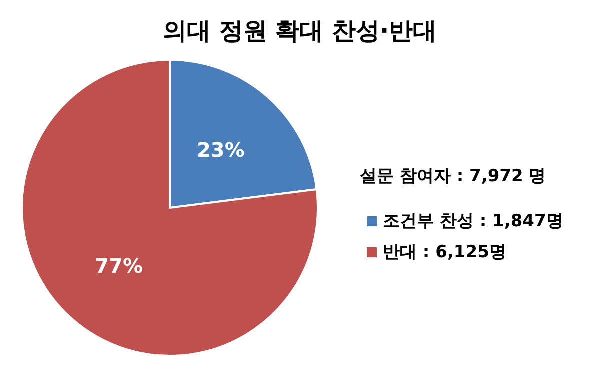 The width and height of the screenshot is (600, 368). I want to click on data-label: 23%, so click(220, 150).